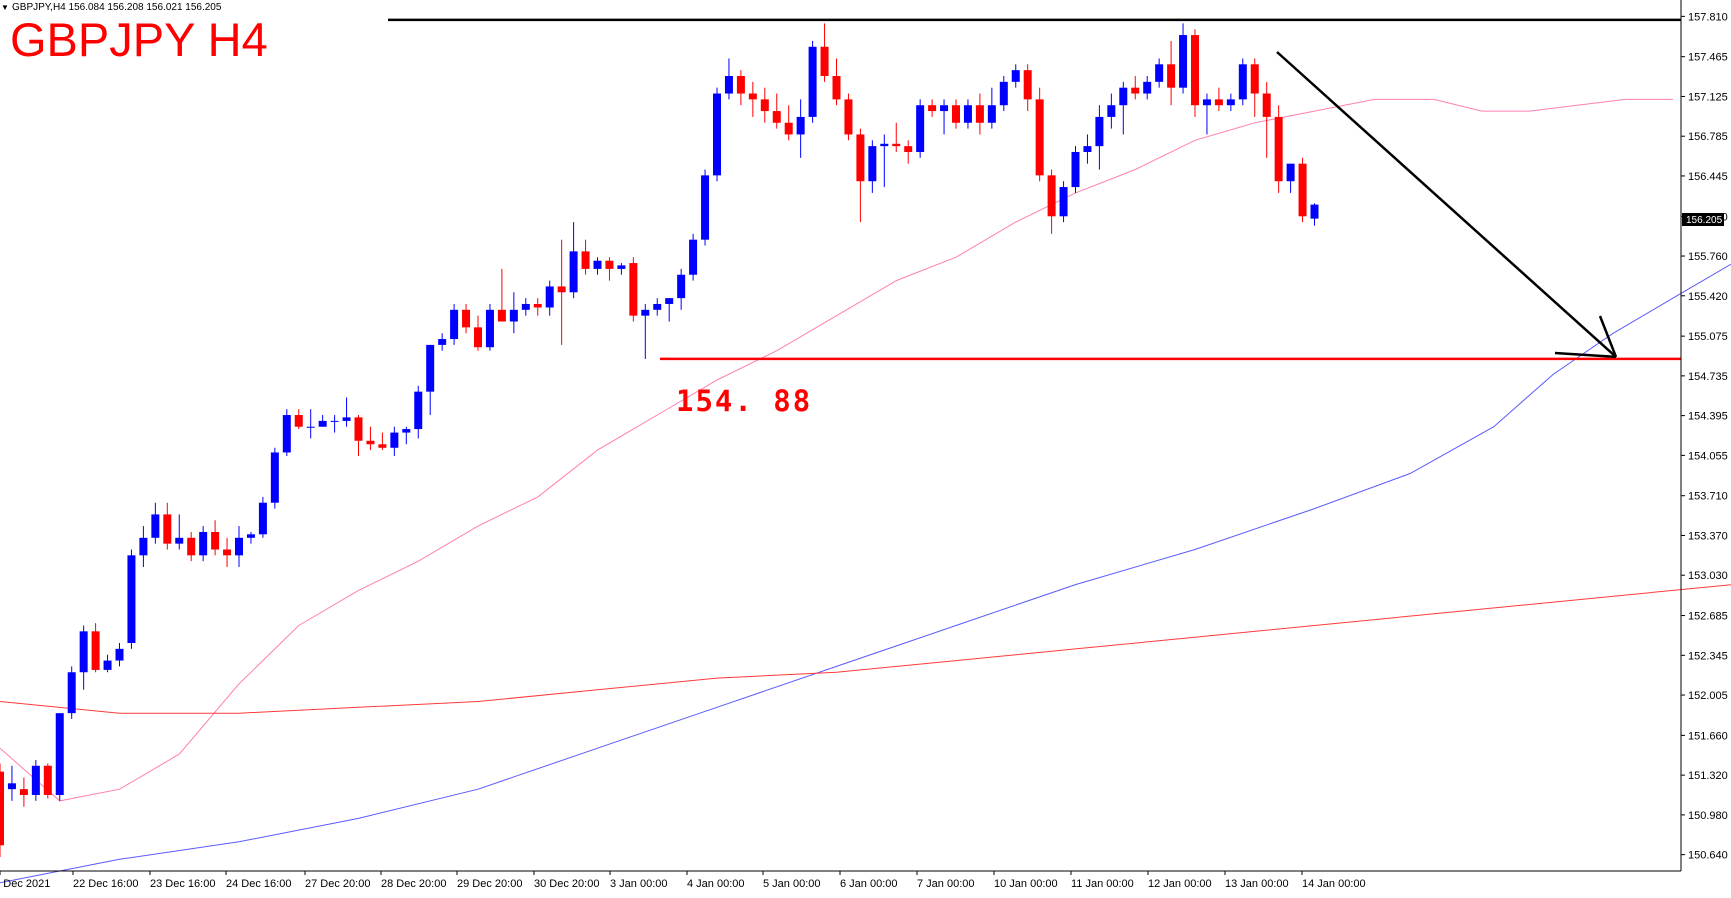  I want to click on dropdown-triangle-icon: ▼, so click(5, 7).